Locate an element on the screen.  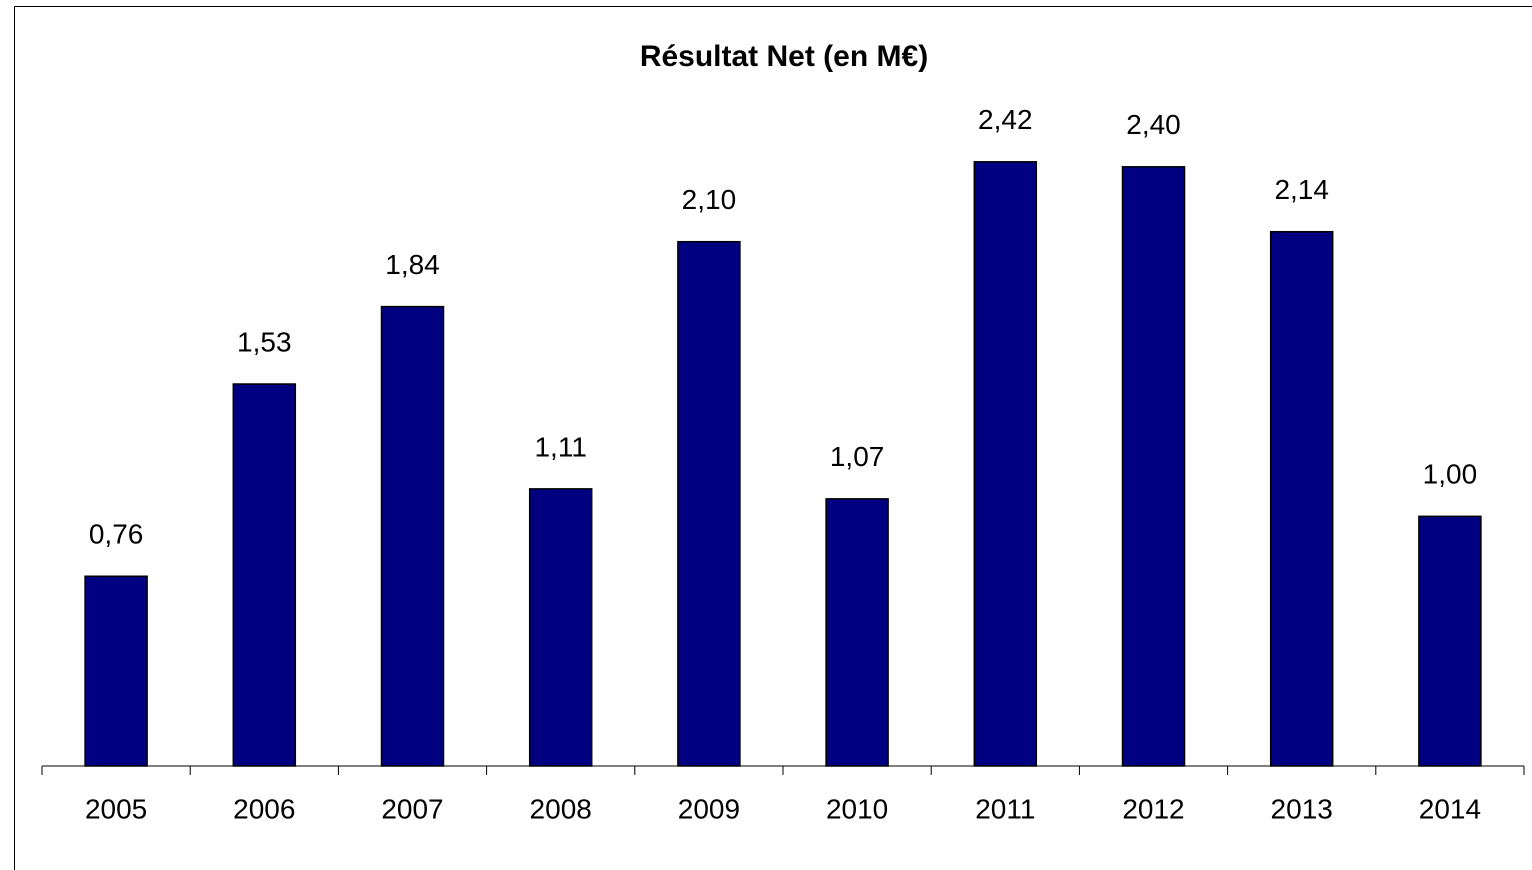
x-tick-label: 2009 is located at coordinates (709, 808).